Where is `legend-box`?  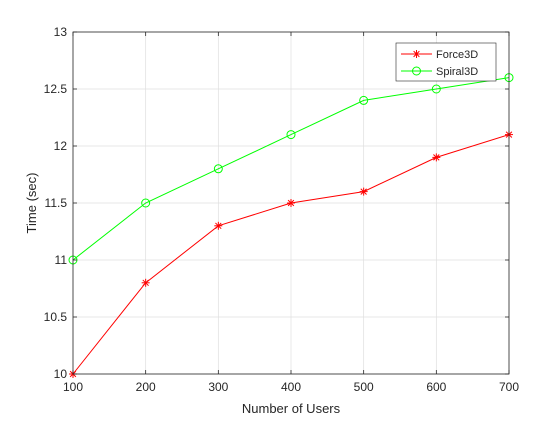
legend-box is located at coordinates (446, 62).